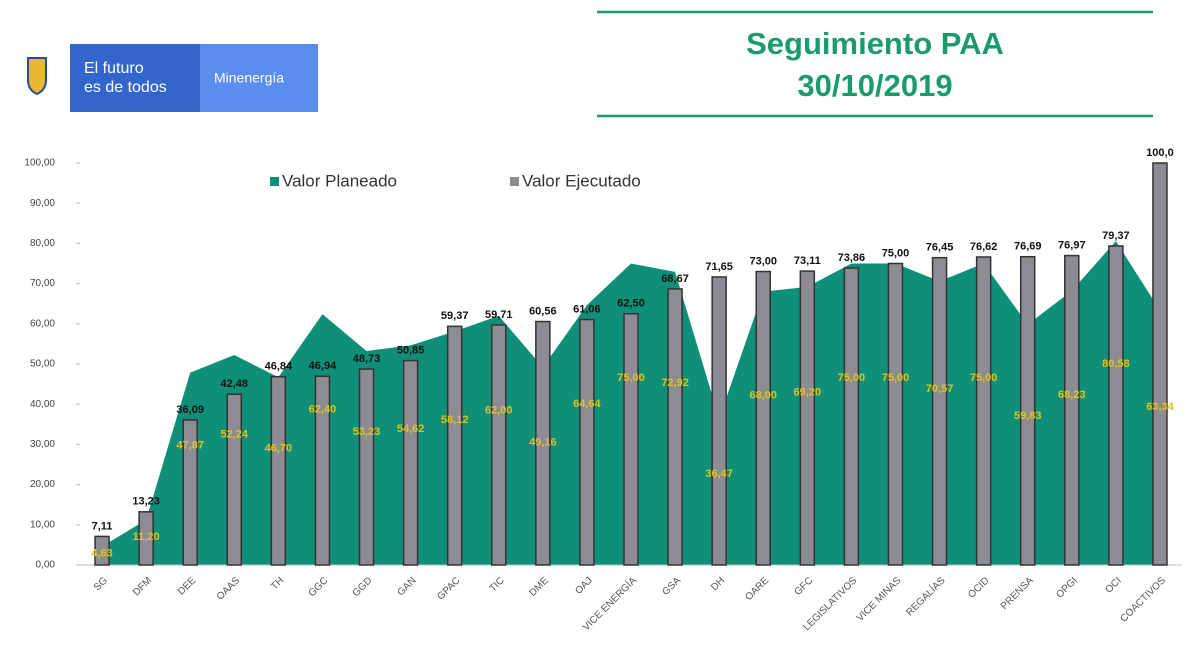 This screenshot has height=658, width=1185. I want to click on brand-text: es de todos, so click(125, 87).